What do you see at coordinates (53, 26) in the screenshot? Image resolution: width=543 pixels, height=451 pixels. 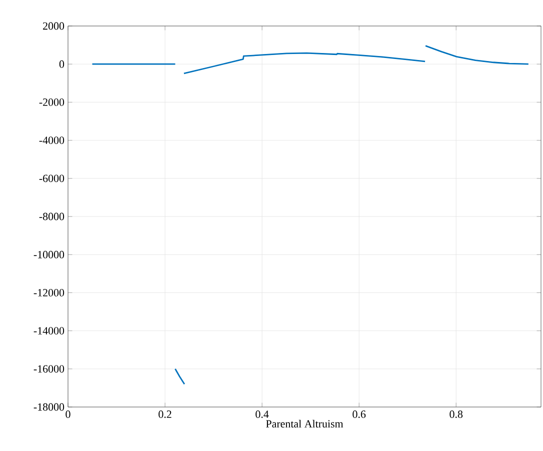 I see `y-tick-label: 2000` at bounding box center [53, 26].